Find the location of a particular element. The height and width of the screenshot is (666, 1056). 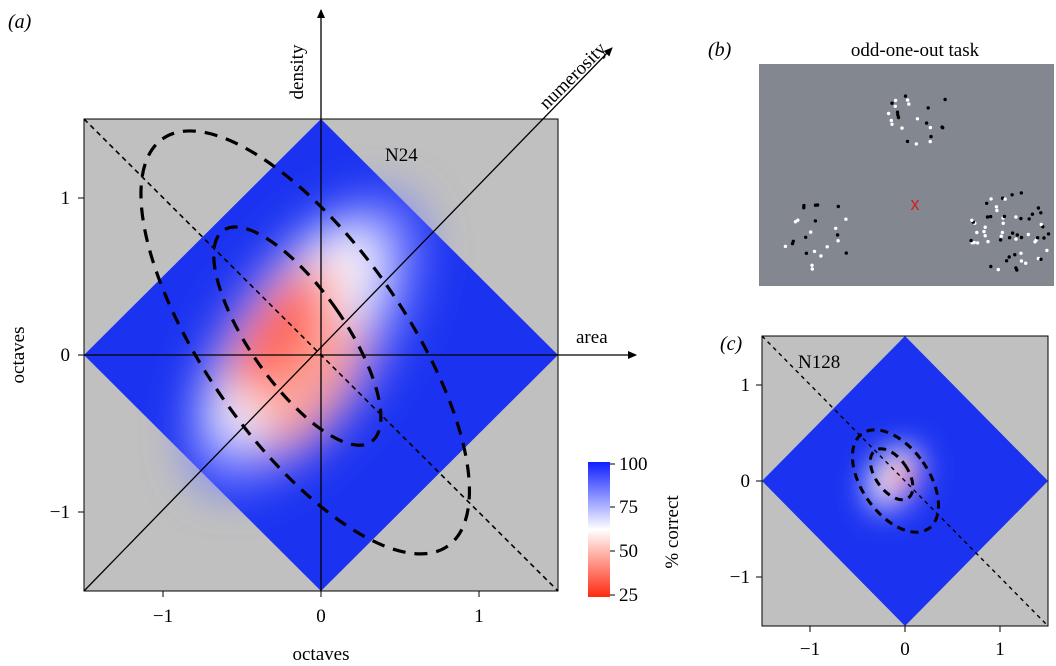

y-axis-label: octaves is located at coordinates (18, 355).